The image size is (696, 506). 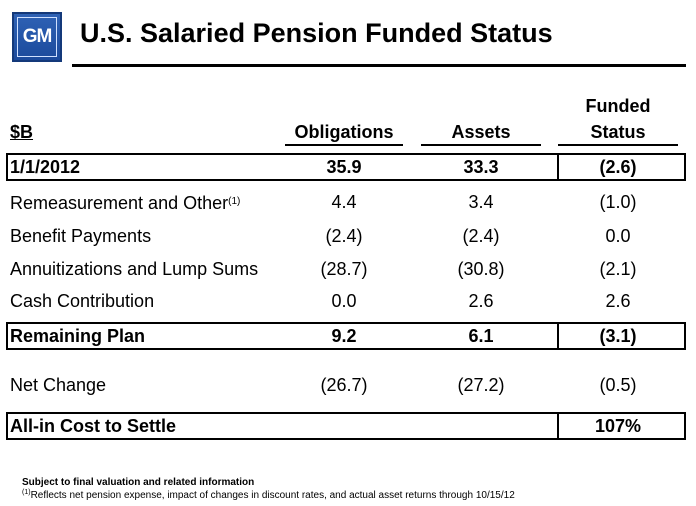 I want to click on row-obligations: 4.4, so click(x=344, y=202).